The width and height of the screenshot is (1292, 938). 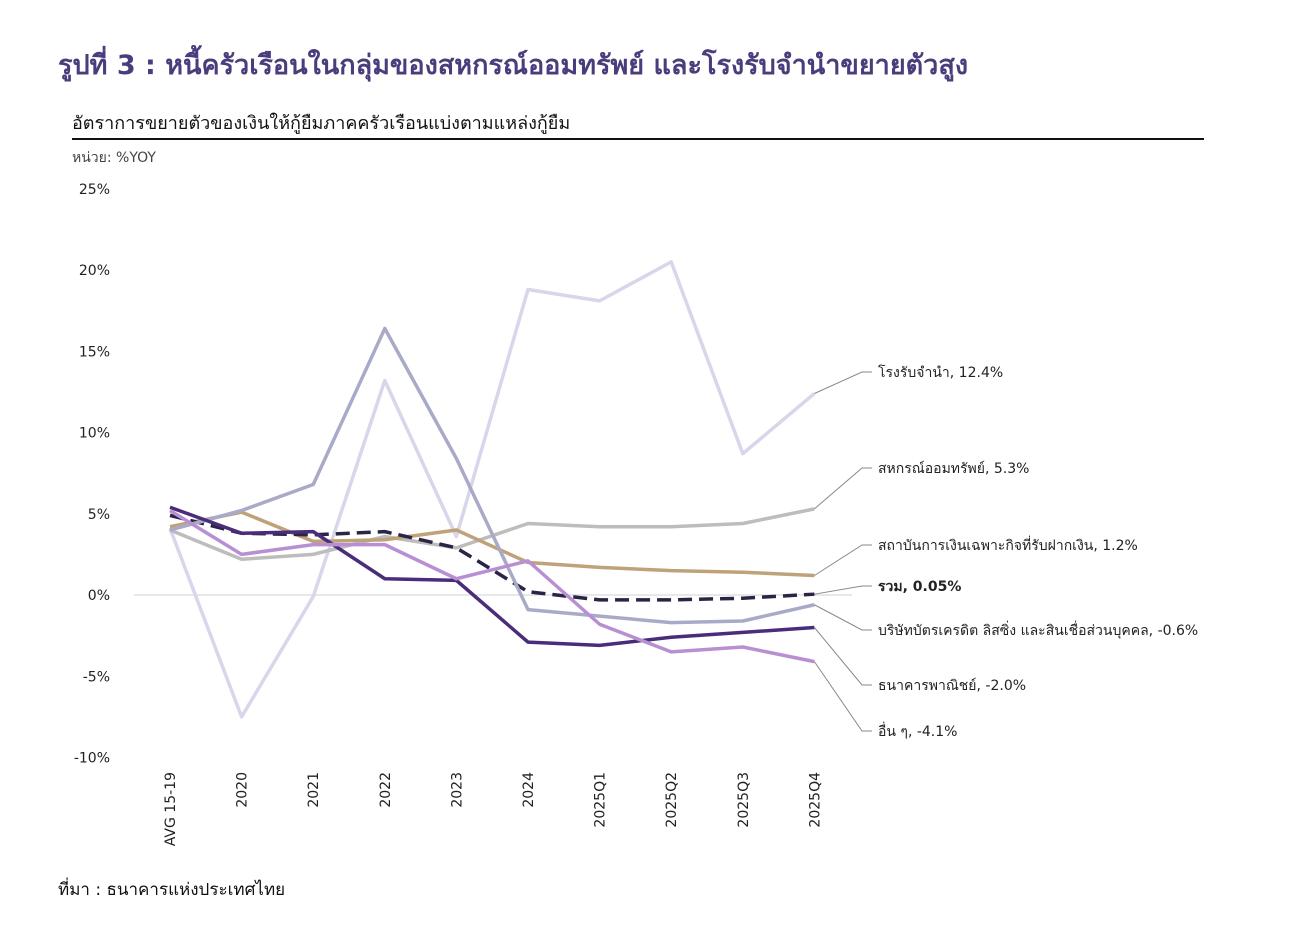 I want to click on y-tick-label: -5%, so click(x=96, y=677).